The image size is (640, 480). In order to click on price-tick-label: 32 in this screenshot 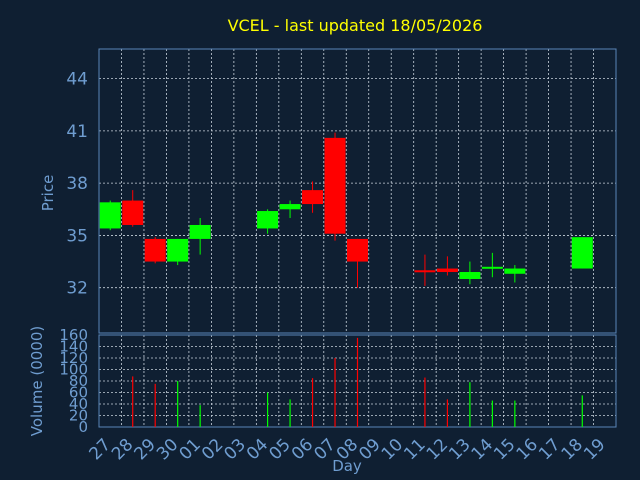, I will do `click(77, 289)`.